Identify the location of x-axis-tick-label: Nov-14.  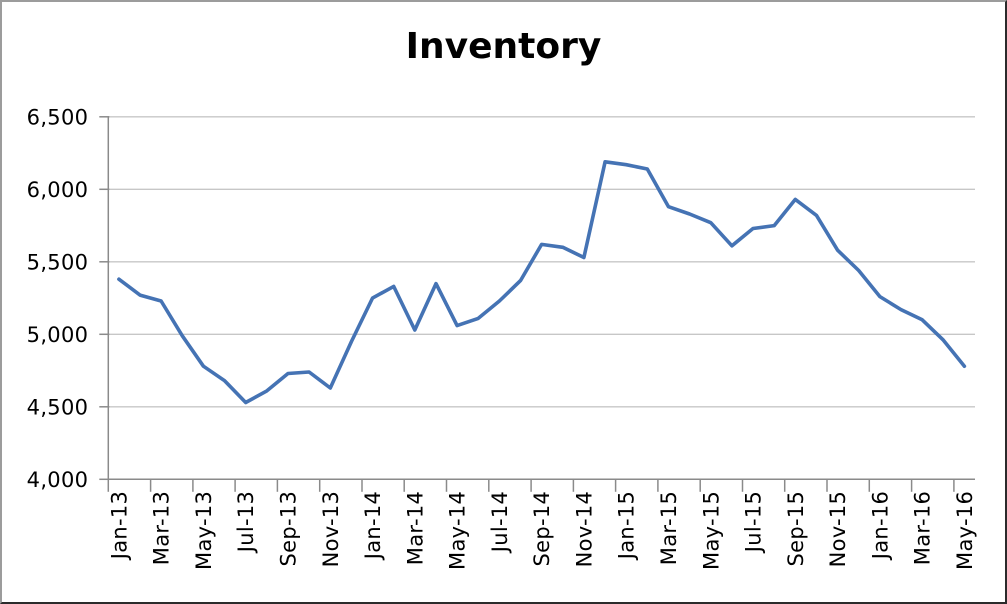
(584, 529).